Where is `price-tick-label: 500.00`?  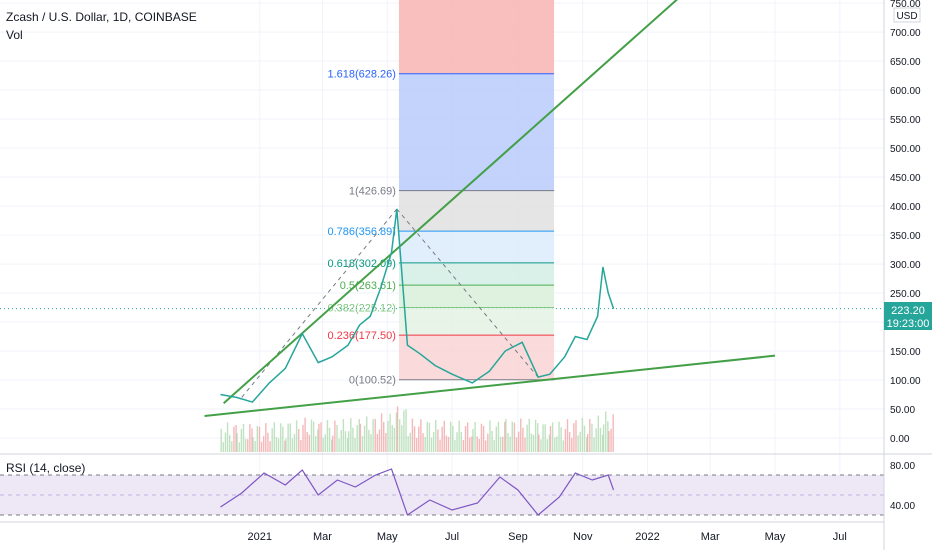 price-tick-label: 500.00 is located at coordinates (905, 149).